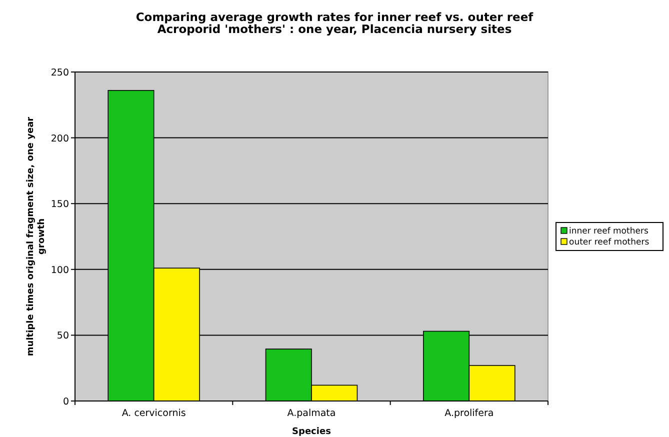 The image size is (669, 437). Describe the element at coordinates (609, 243) in the screenshot. I see `legend-label: outer reef mothers` at that location.